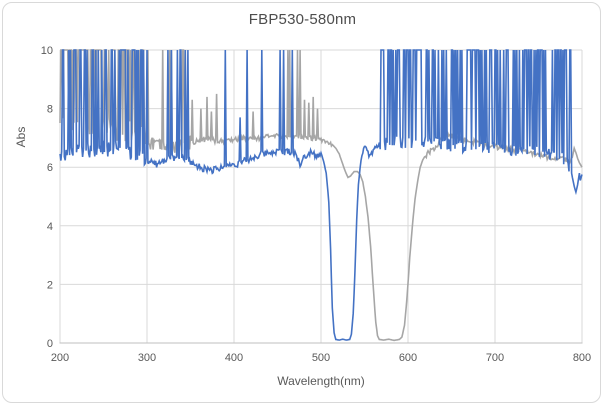  Describe the element at coordinates (50, 344) in the screenshot. I see `y-tick-label: 0` at that location.